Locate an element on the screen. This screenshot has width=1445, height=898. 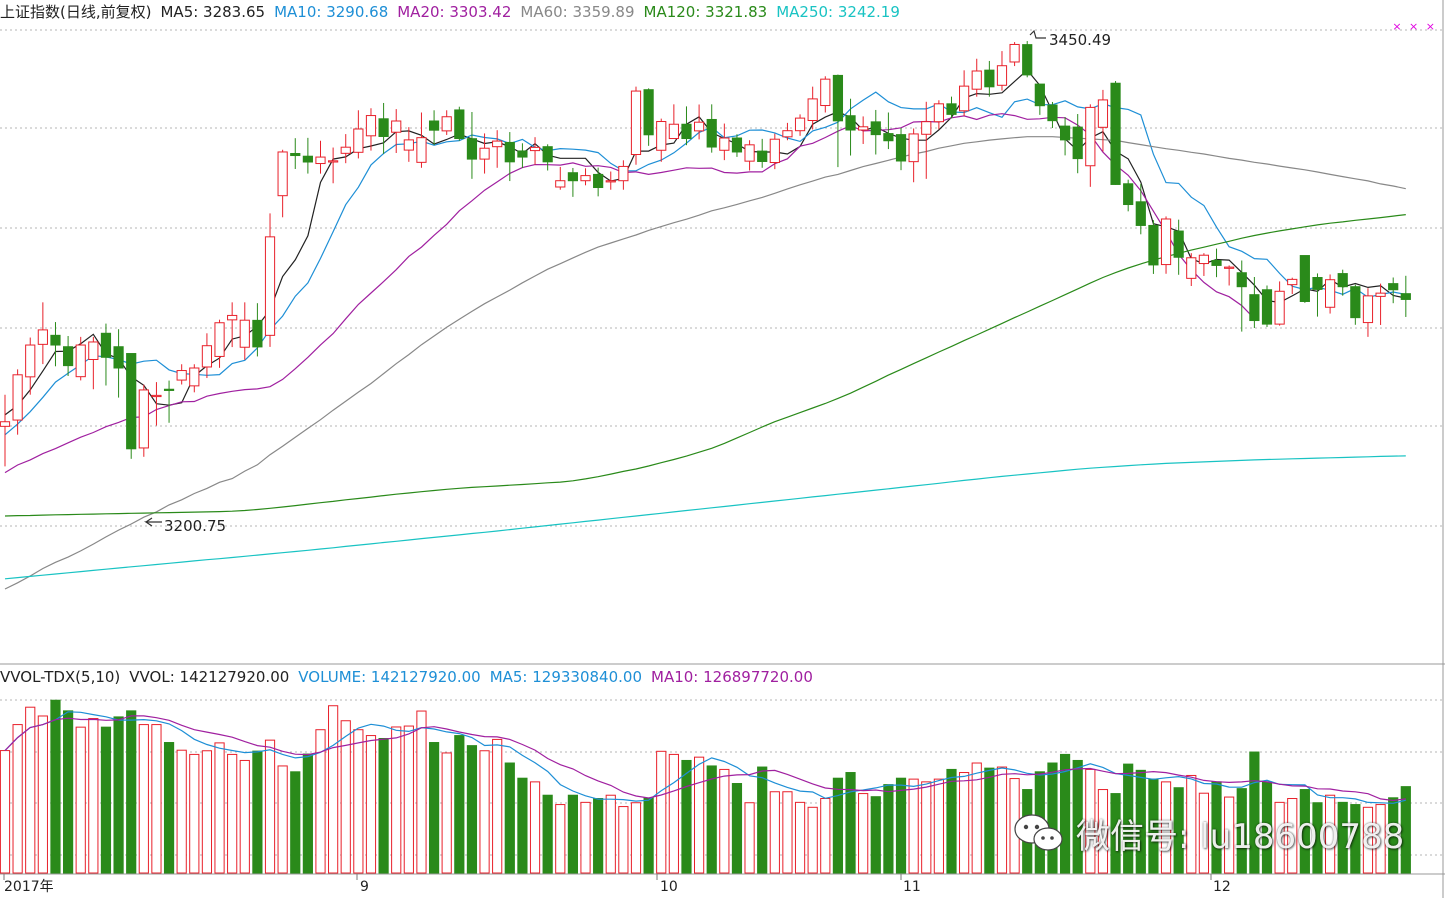
x-tick-label: 12 is located at coordinates (1222, 887).